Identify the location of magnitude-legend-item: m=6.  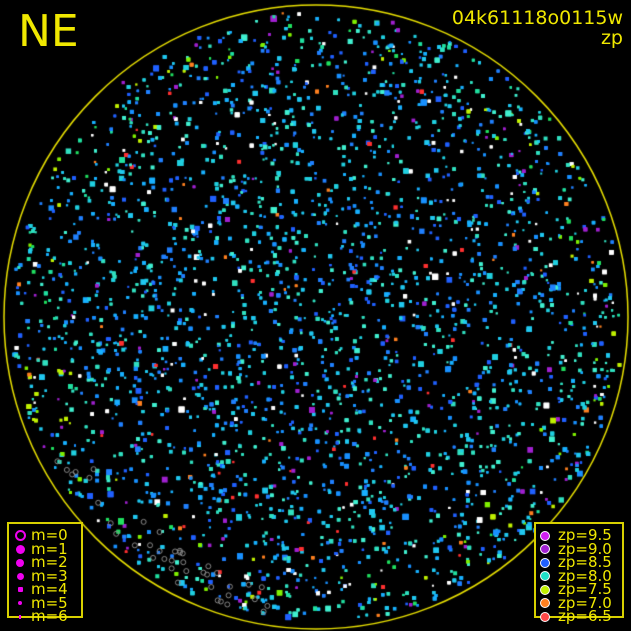
(45, 616).